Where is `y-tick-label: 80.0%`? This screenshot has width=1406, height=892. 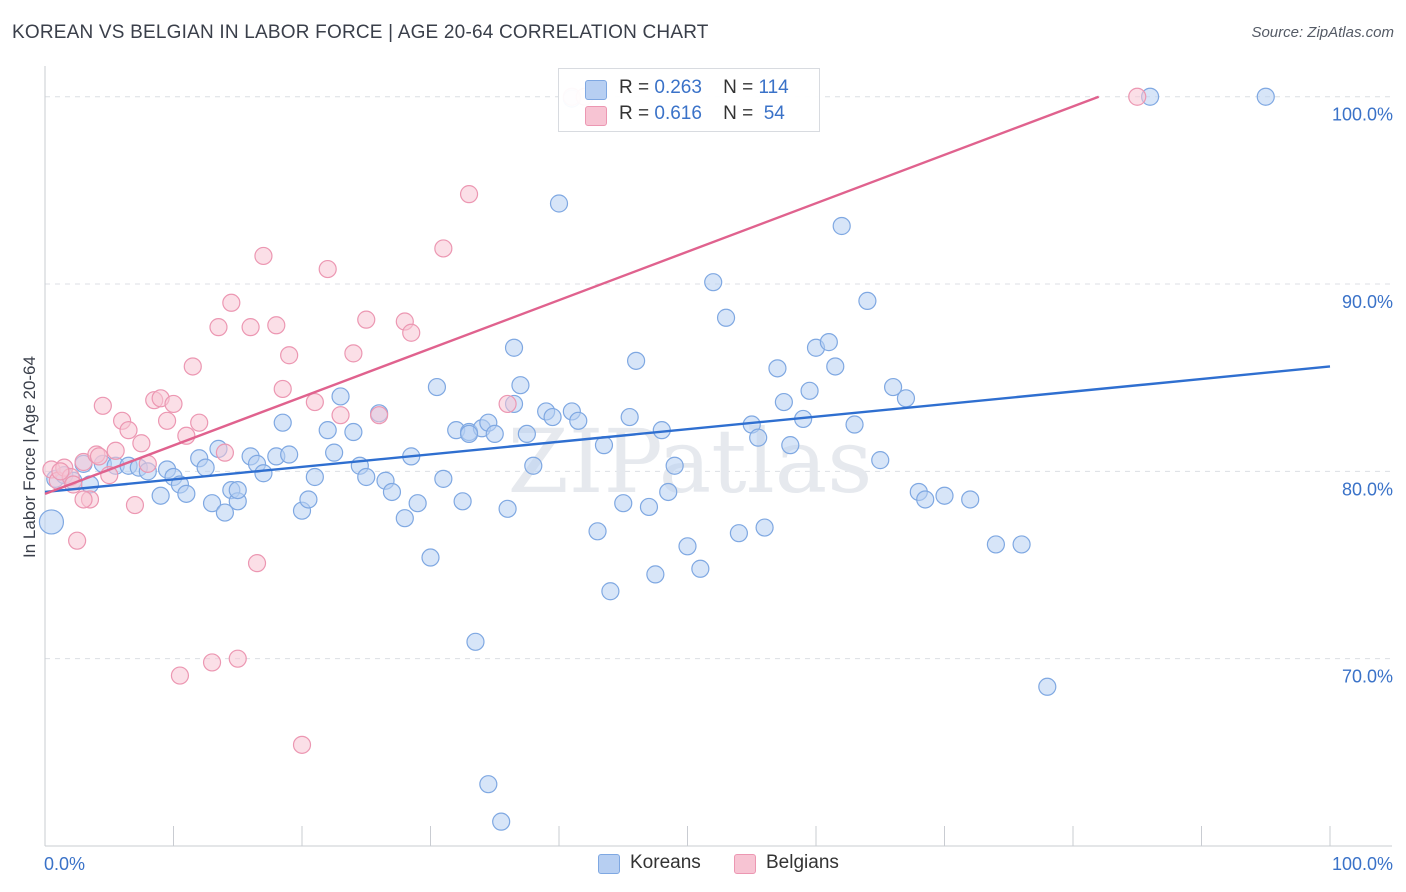 y-tick-label: 80.0% is located at coordinates (1367, 489).